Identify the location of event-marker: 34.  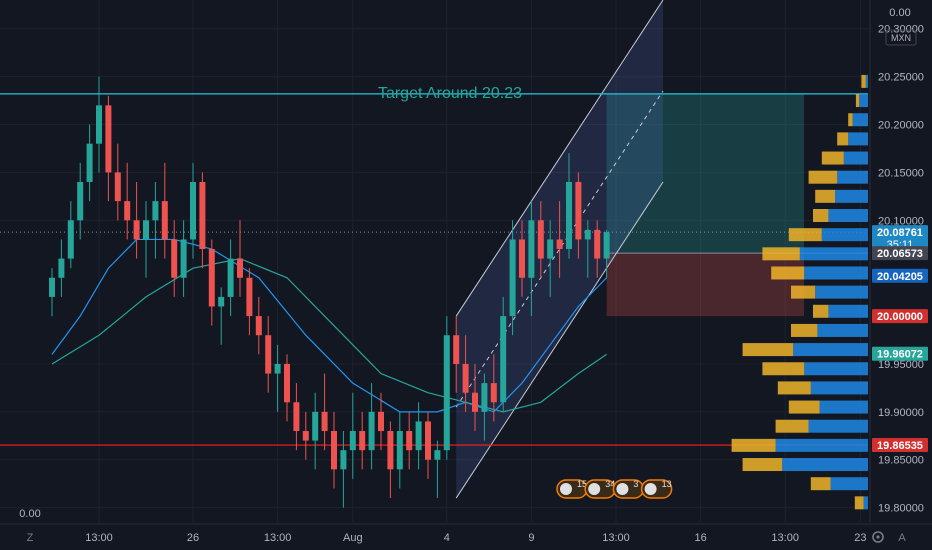
(600, 489).